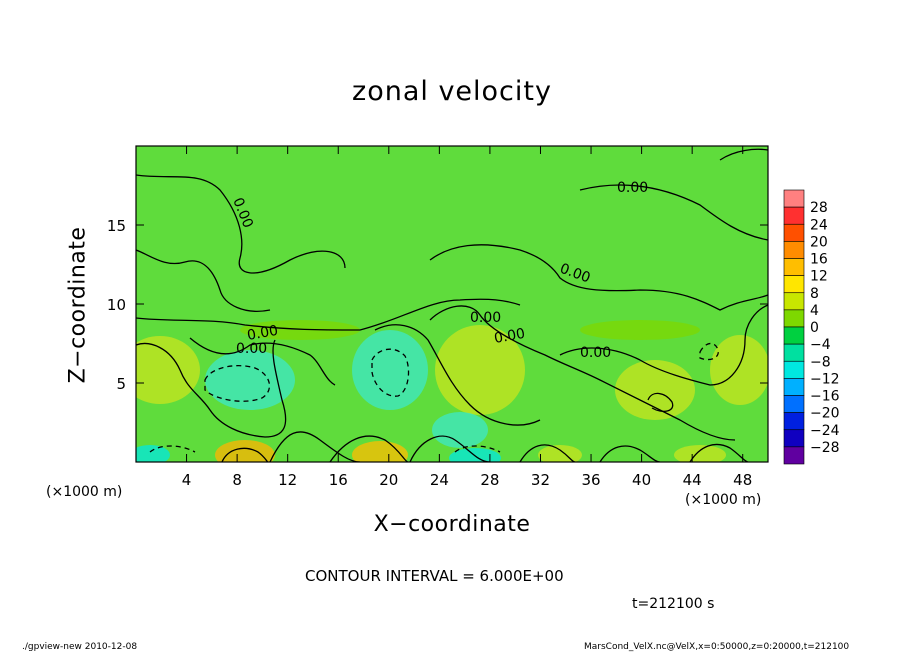  What do you see at coordinates (819, 260) in the screenshot?
I see `colorbar-label: 16` at bounding box center [819, 260].